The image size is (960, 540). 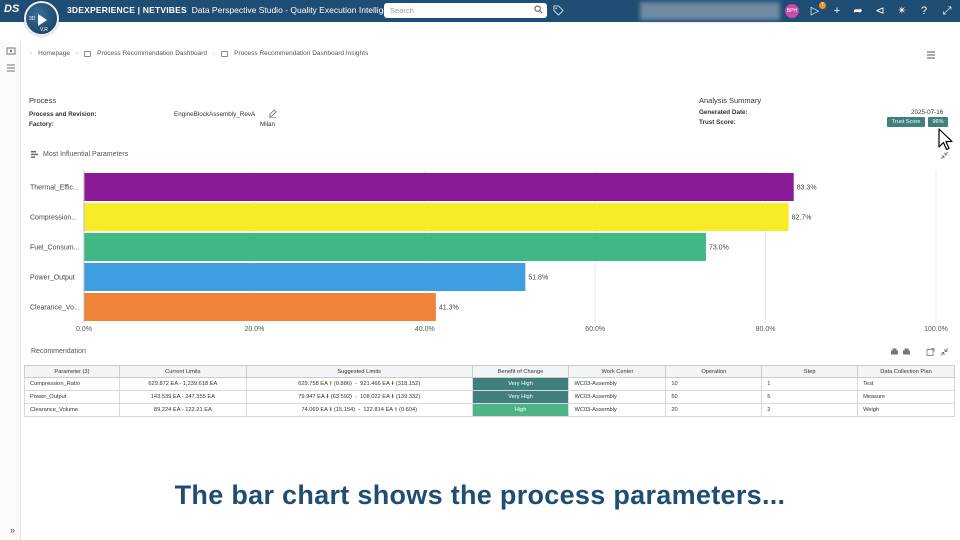 I want to click on expand-sidebar-icon: », so click(x=13, y=530).